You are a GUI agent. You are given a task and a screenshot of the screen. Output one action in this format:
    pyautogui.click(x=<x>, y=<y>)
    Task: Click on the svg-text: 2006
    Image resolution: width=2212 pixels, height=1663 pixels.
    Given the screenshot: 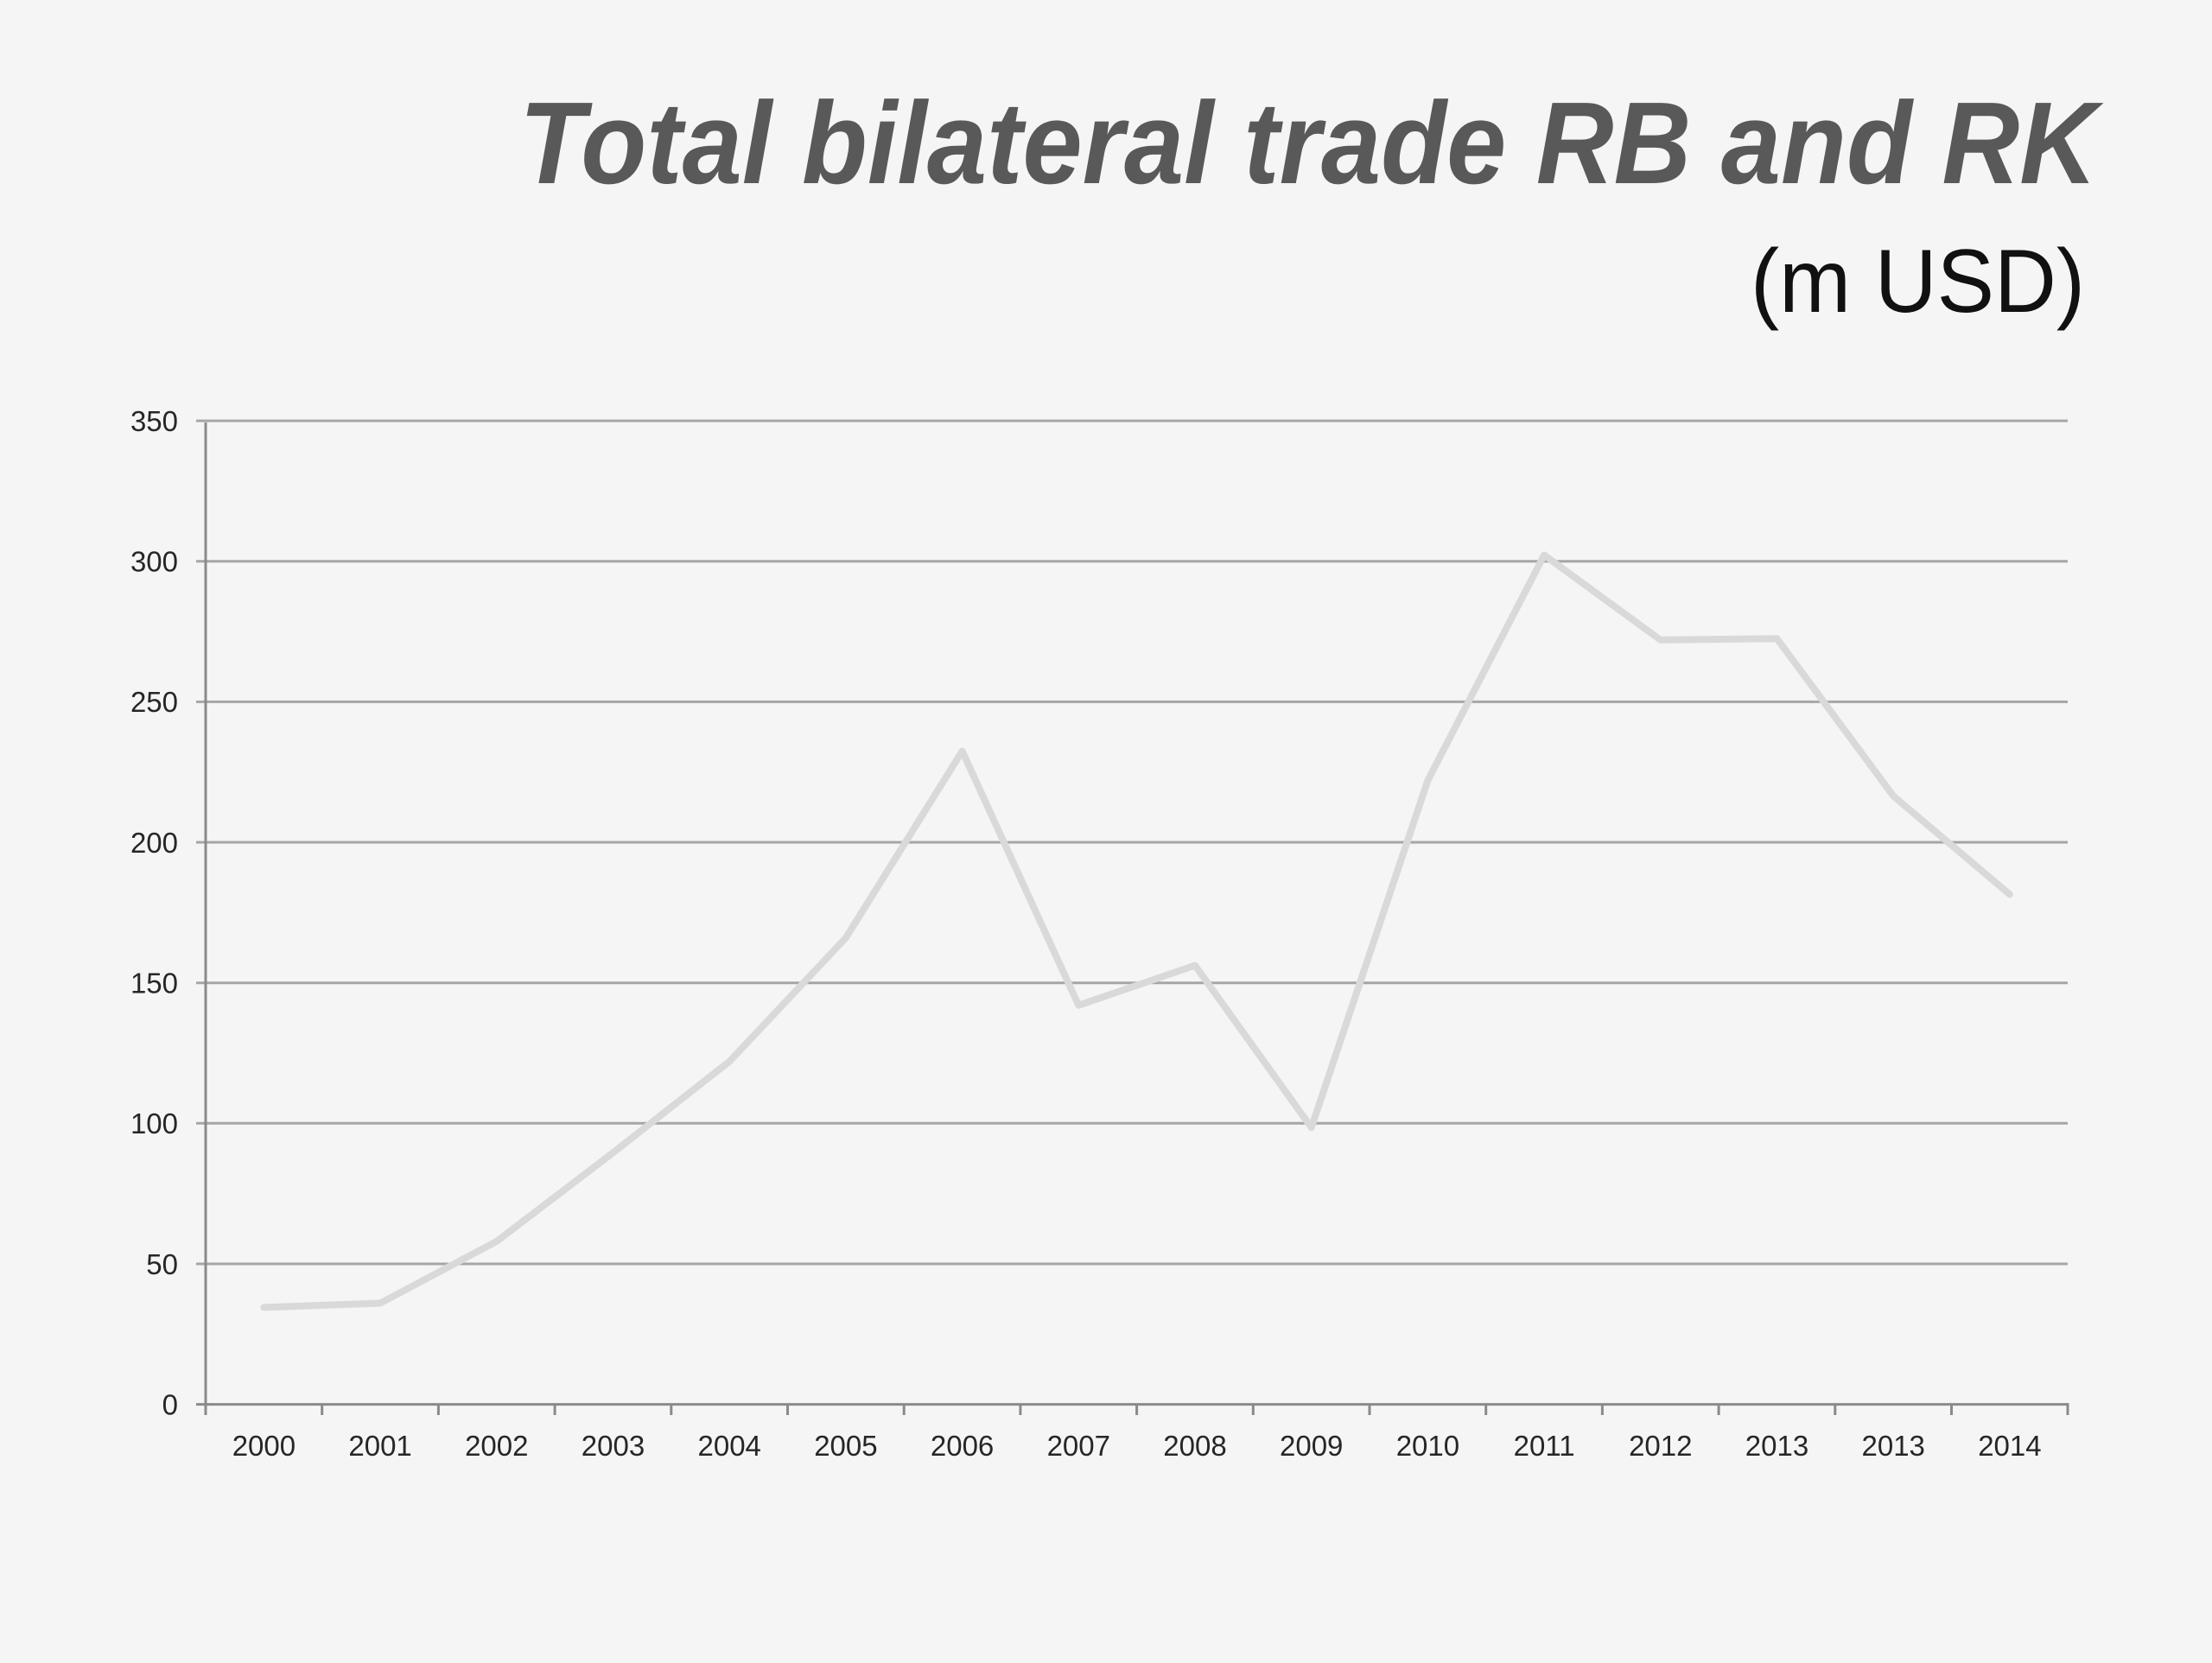 What is the action you would take?
    pyautogui.click(x=963, y=1446)
    